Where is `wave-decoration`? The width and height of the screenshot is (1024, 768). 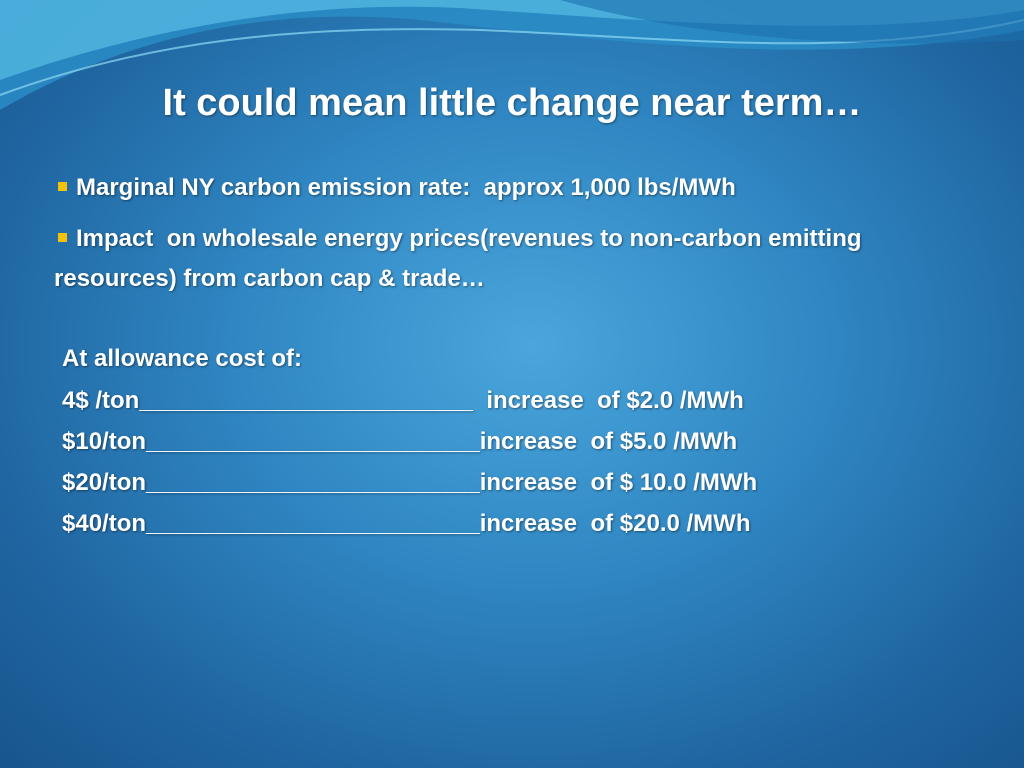
wave-decoration is located at coordinates (512, 55).